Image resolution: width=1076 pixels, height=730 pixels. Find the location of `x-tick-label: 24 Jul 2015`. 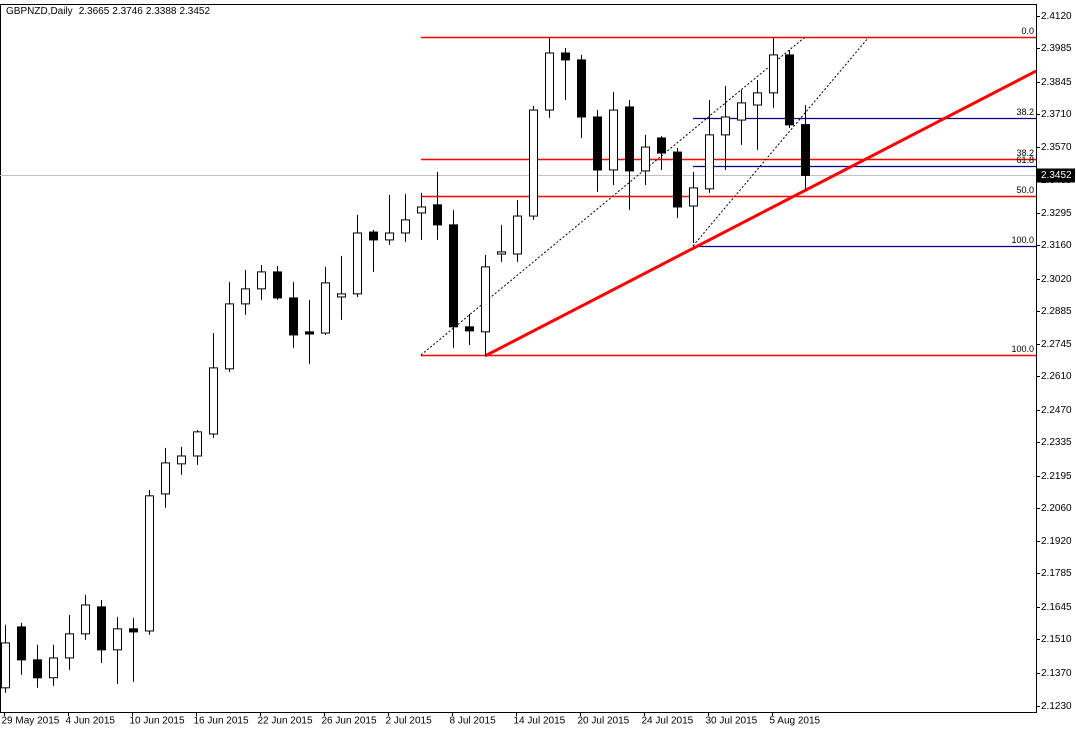

x-tick-label: 24 Jul 2015 is located at coordinates (668, 721).